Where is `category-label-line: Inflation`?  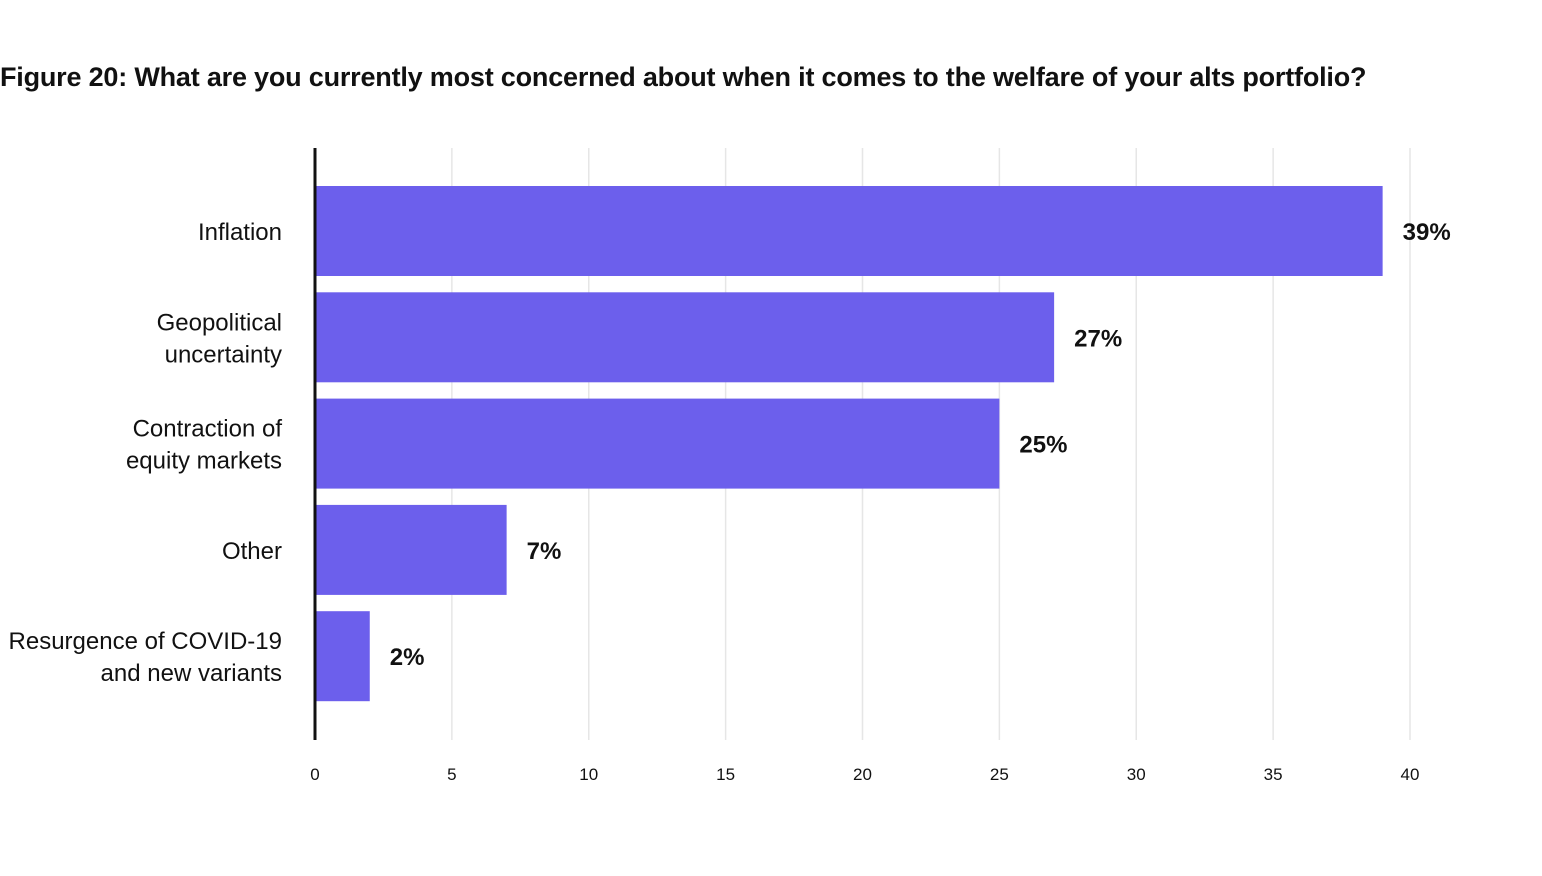 category-label-line: Inflation is located at coordinates (240, 232).